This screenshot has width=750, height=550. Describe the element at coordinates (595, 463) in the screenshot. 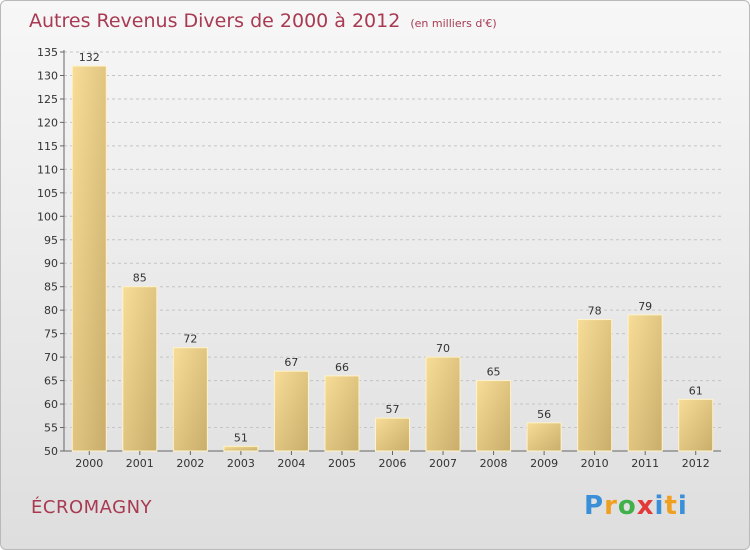

I see `x-tick-label: 2010` at that location.